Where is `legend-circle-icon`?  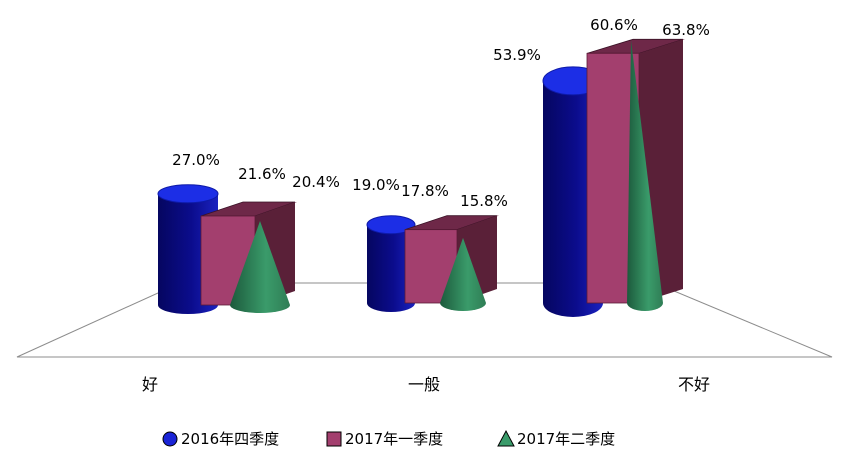 legend-circle-icon is located at coordinates (170, 439).